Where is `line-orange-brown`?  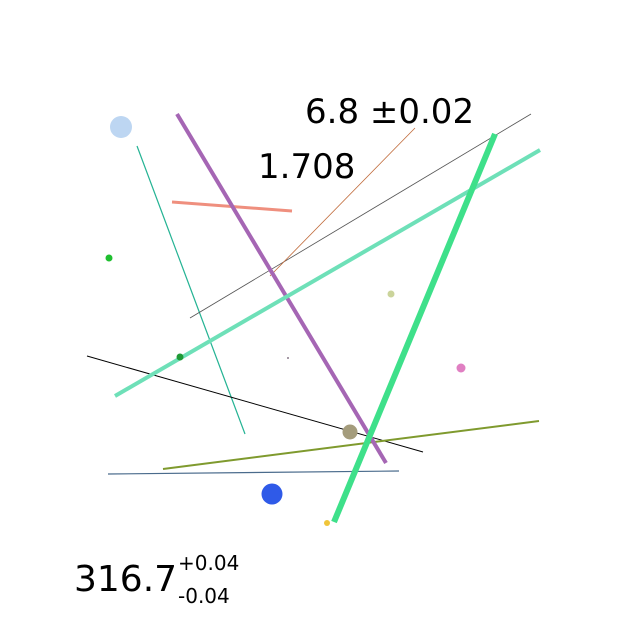 line-orange-brown is located at coordinates (342, 202).